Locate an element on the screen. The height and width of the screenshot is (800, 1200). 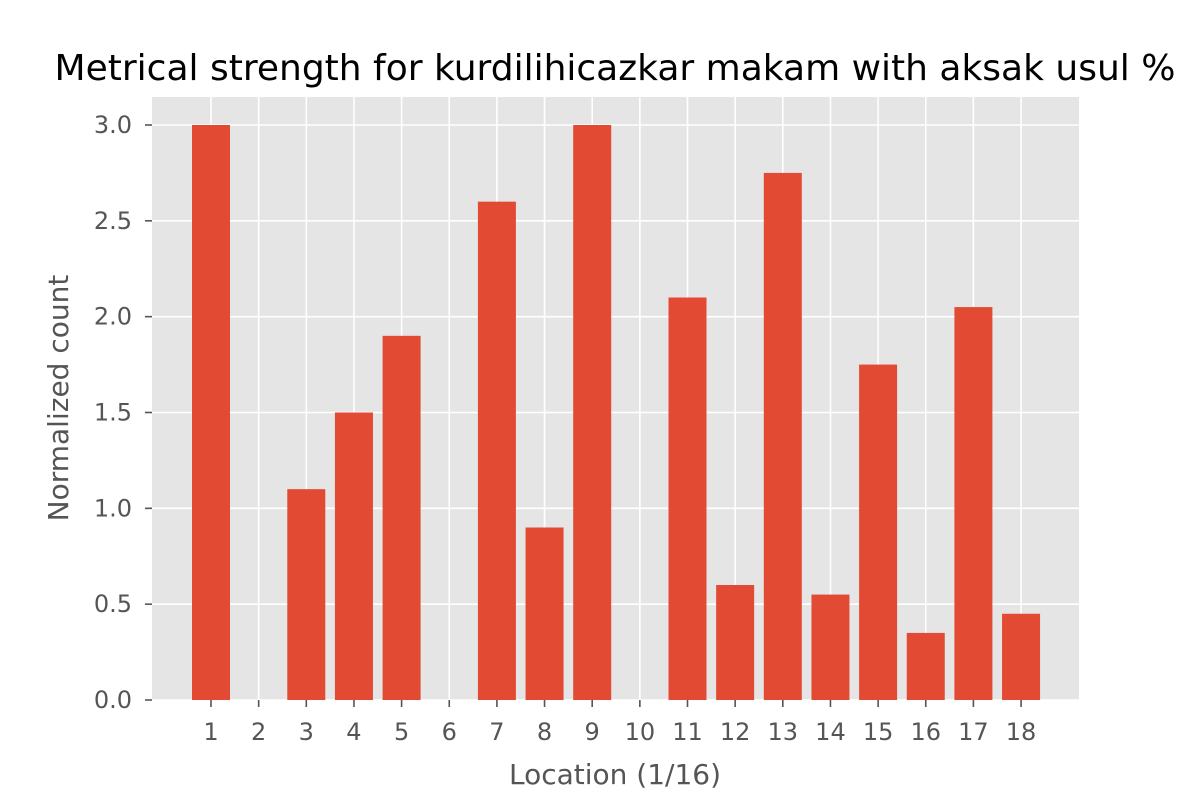
x-tick-label: 11 is located at coordinates (687, 732).